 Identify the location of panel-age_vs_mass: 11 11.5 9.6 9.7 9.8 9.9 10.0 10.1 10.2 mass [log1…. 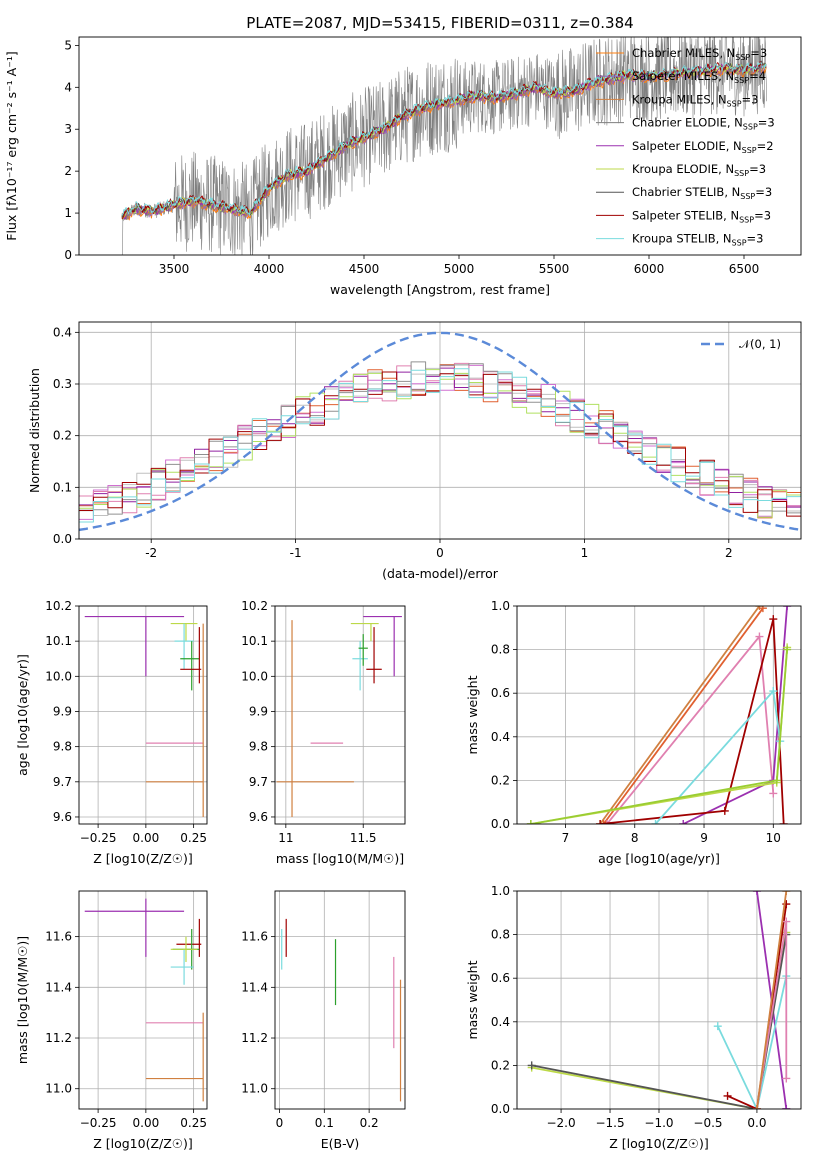
(323, 732).